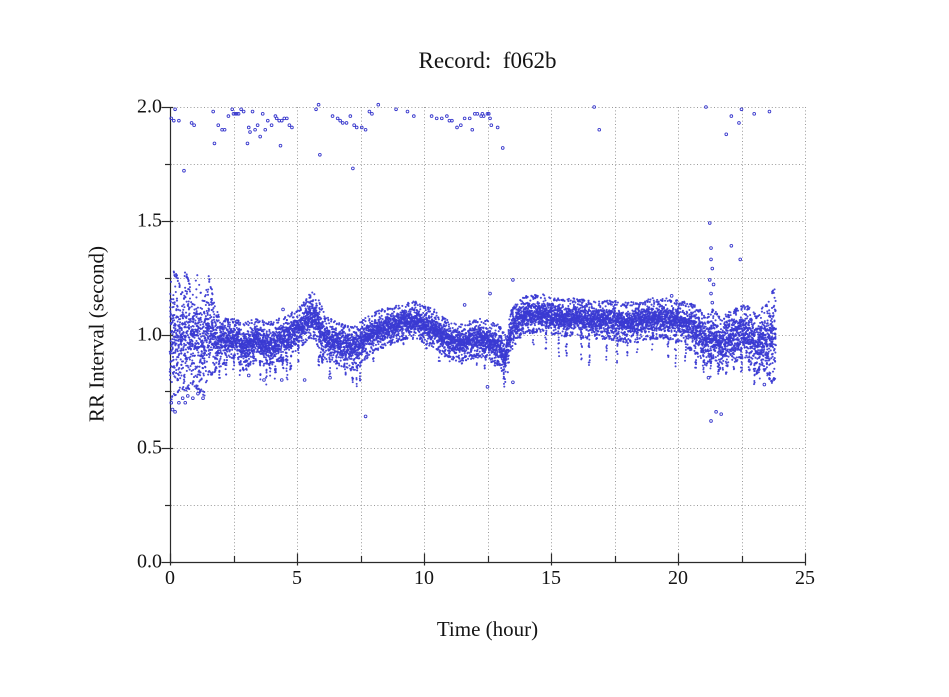 This screenshot has width=949, height=697. I want to click on y-tick-label-1.0: 1.0, so click(149, 334).